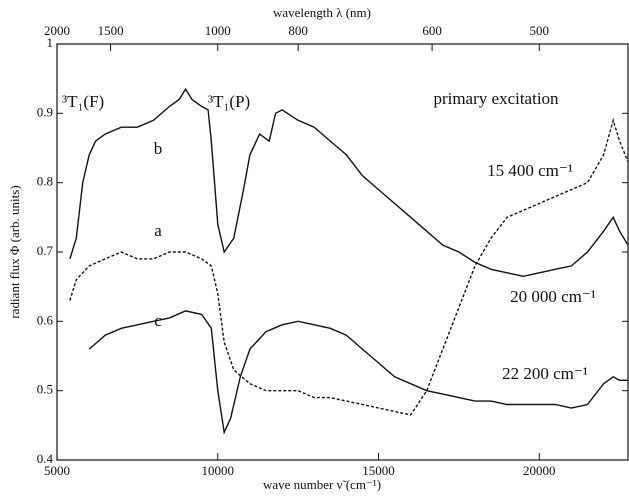 Image resolution: width=629 pixels, height=496 pixels. What do you see at coordinates (553, 296) in the screenshot?
I see `series-excitation: 20 000 cm⁻¹` at bounding box center [553, 296].